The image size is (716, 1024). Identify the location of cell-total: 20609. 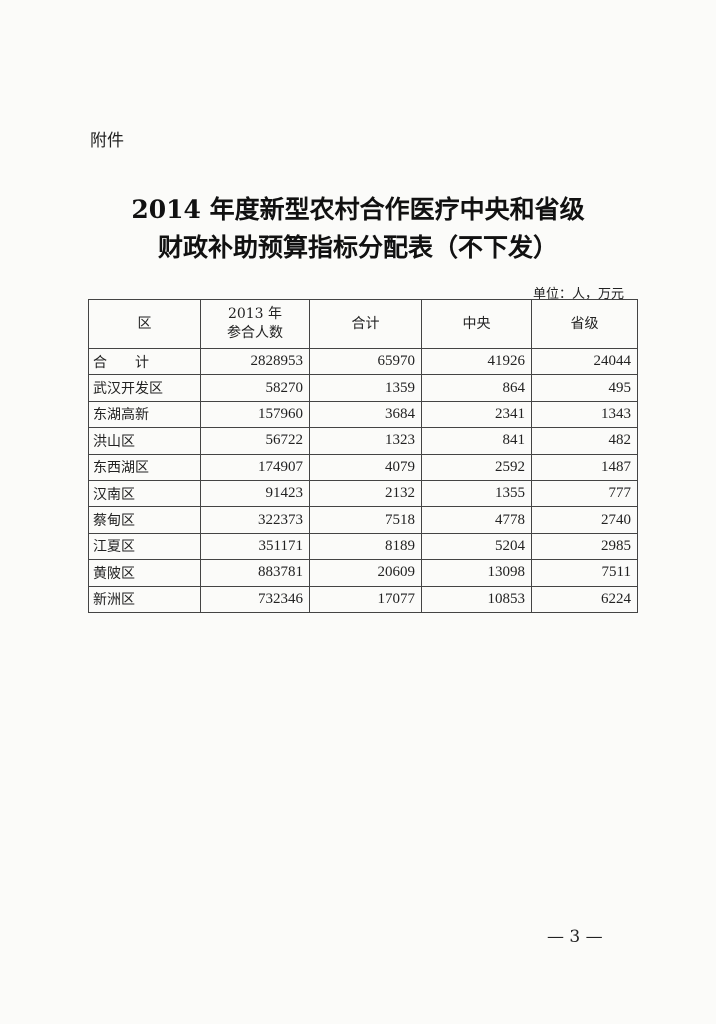
(365, 573).